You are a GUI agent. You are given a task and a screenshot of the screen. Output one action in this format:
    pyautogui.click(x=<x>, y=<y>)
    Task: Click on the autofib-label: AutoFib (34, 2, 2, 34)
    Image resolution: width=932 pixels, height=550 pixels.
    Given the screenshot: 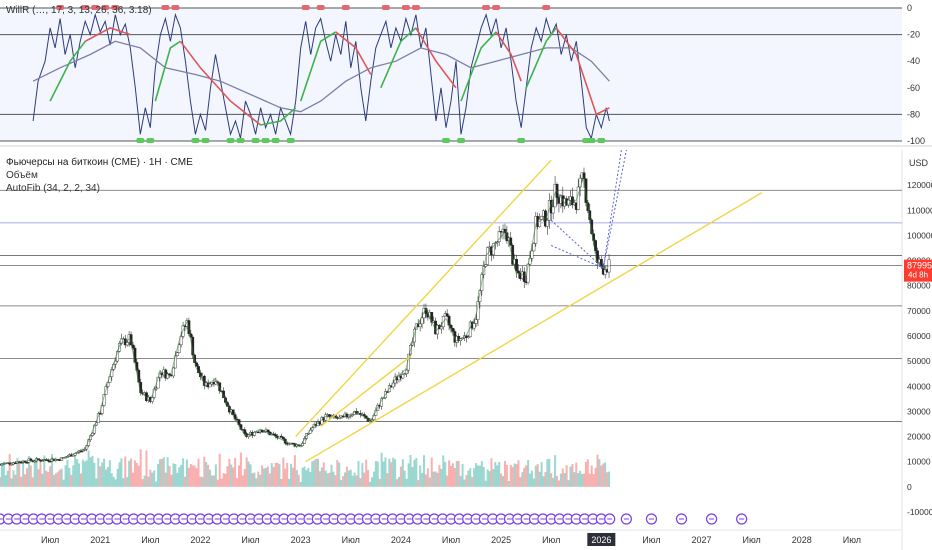 What is the action you would take?
    pyautogui.click(x=53, y=188)
    